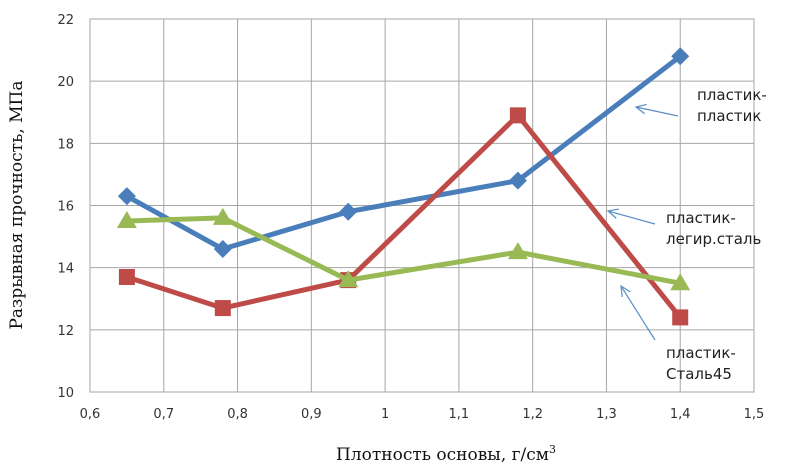 This screenshot has height=469, width=790. I want to click on y-tick-label: 22, so click(65, 20).